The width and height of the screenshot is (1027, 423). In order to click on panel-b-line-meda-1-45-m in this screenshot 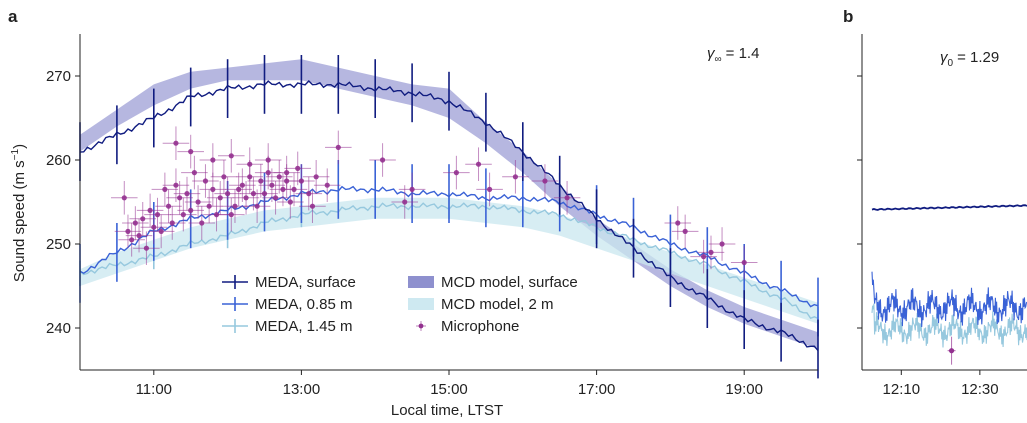, I will do `click(949, 325)`.